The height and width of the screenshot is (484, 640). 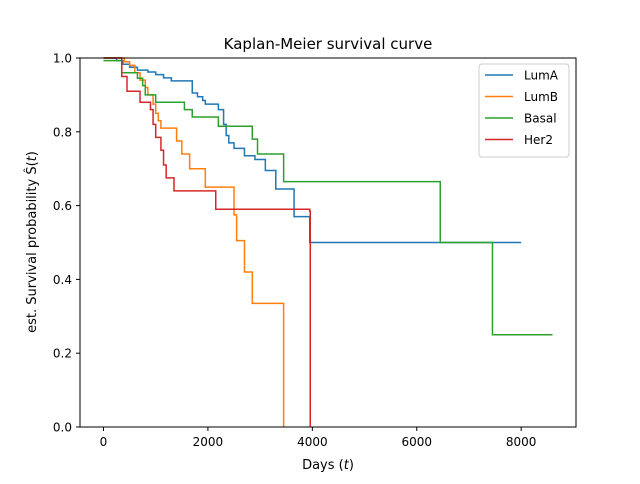 I want to click on x-tick-label: 2000, so click(x=208, y=442).